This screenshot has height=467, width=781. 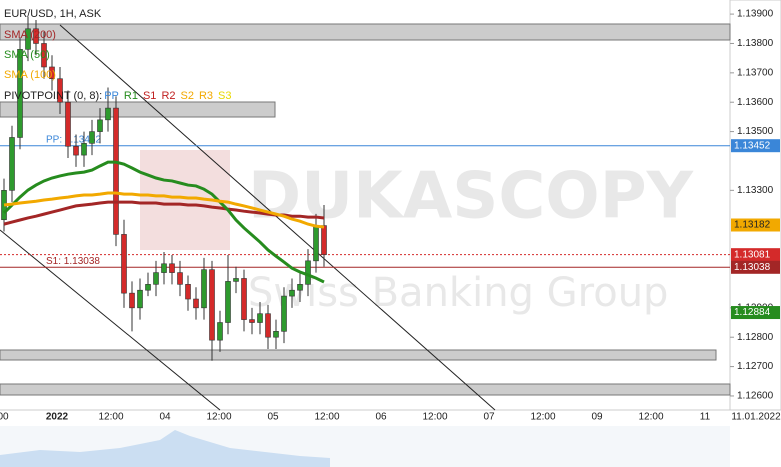 What do you see at coordinates (755, 205) in the screenshot?
I see `price-axis` at bounding box center [755, 205].